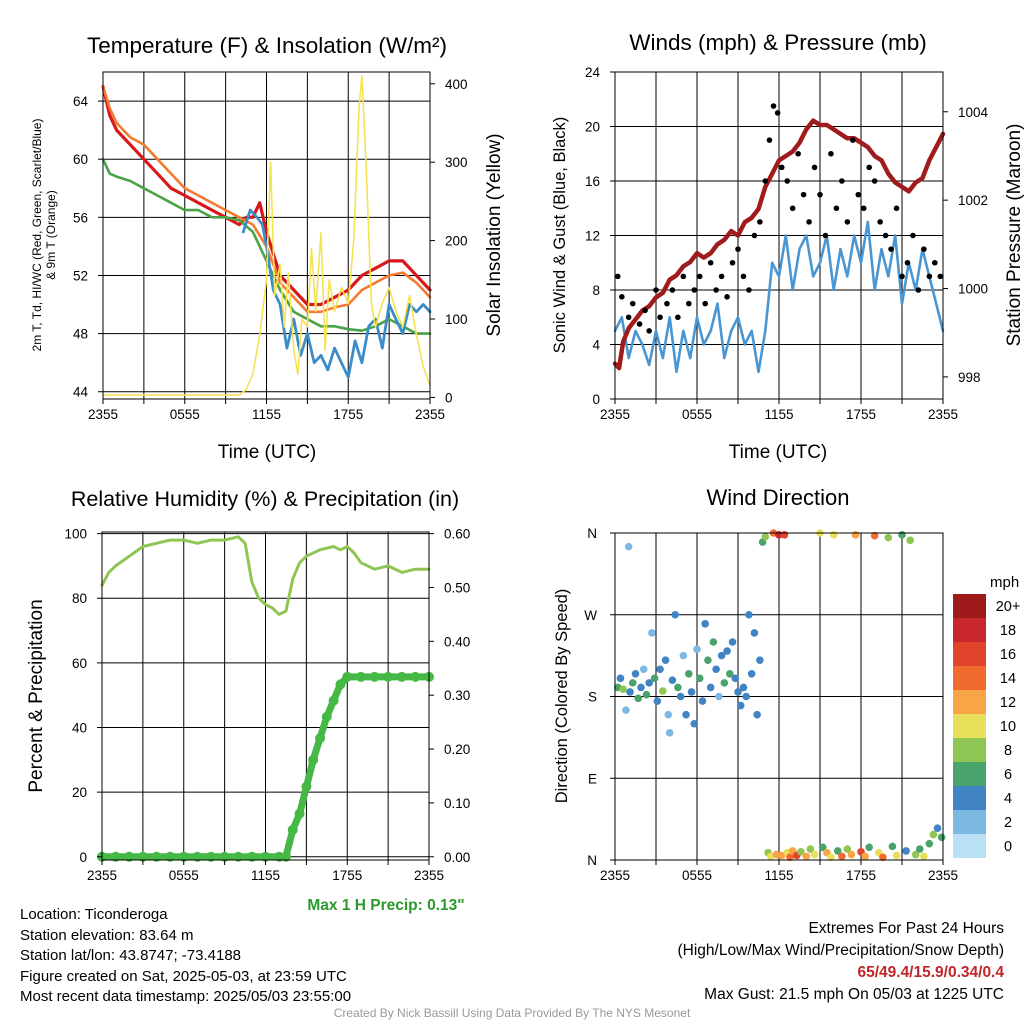  What do you see at coordinates (336, 293) in the screenshot?
I see `windchill-series-line` at bounding box center [336, 293].